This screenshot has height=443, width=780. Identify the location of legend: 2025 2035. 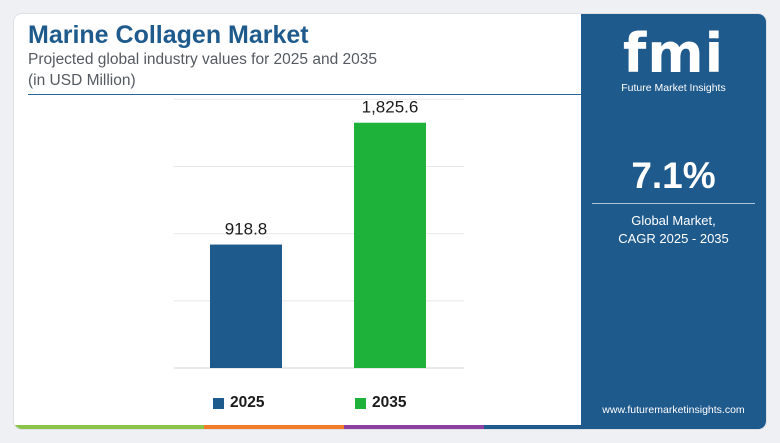
(299, 405).